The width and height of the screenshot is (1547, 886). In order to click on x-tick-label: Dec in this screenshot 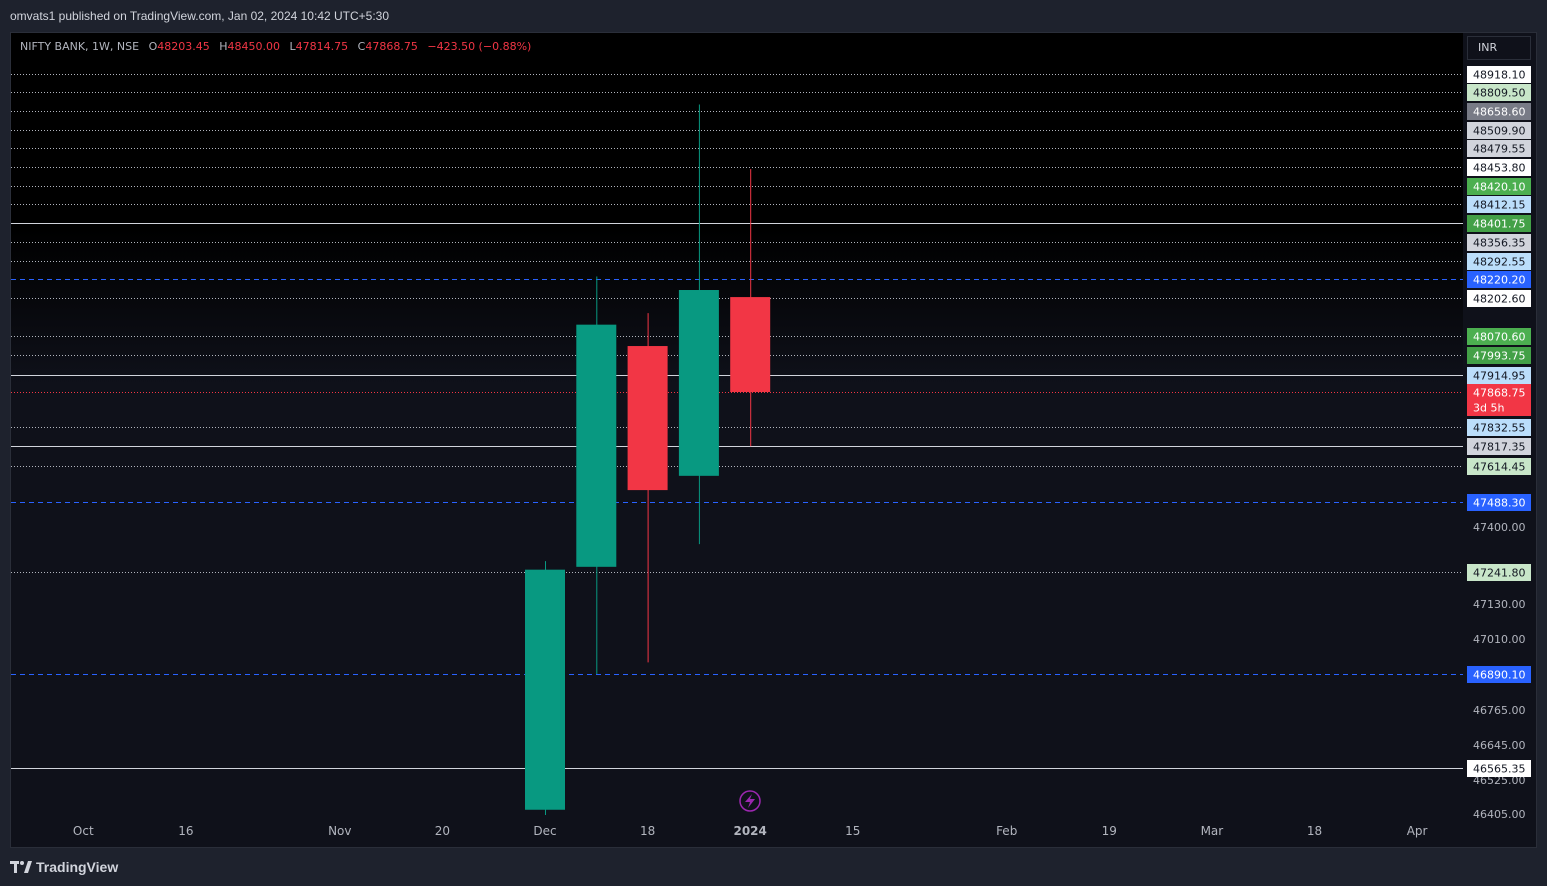, I will do `click(544, 831)`.